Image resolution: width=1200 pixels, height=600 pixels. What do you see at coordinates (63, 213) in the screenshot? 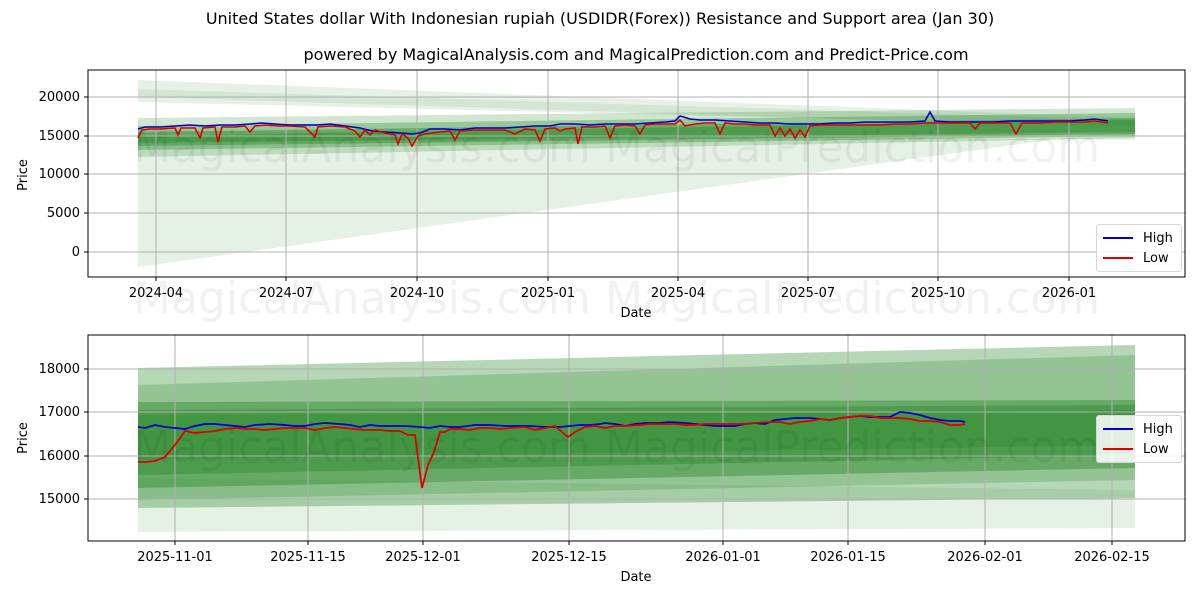
I see `top-ytick: 5000` at bounding box center [63, 213].